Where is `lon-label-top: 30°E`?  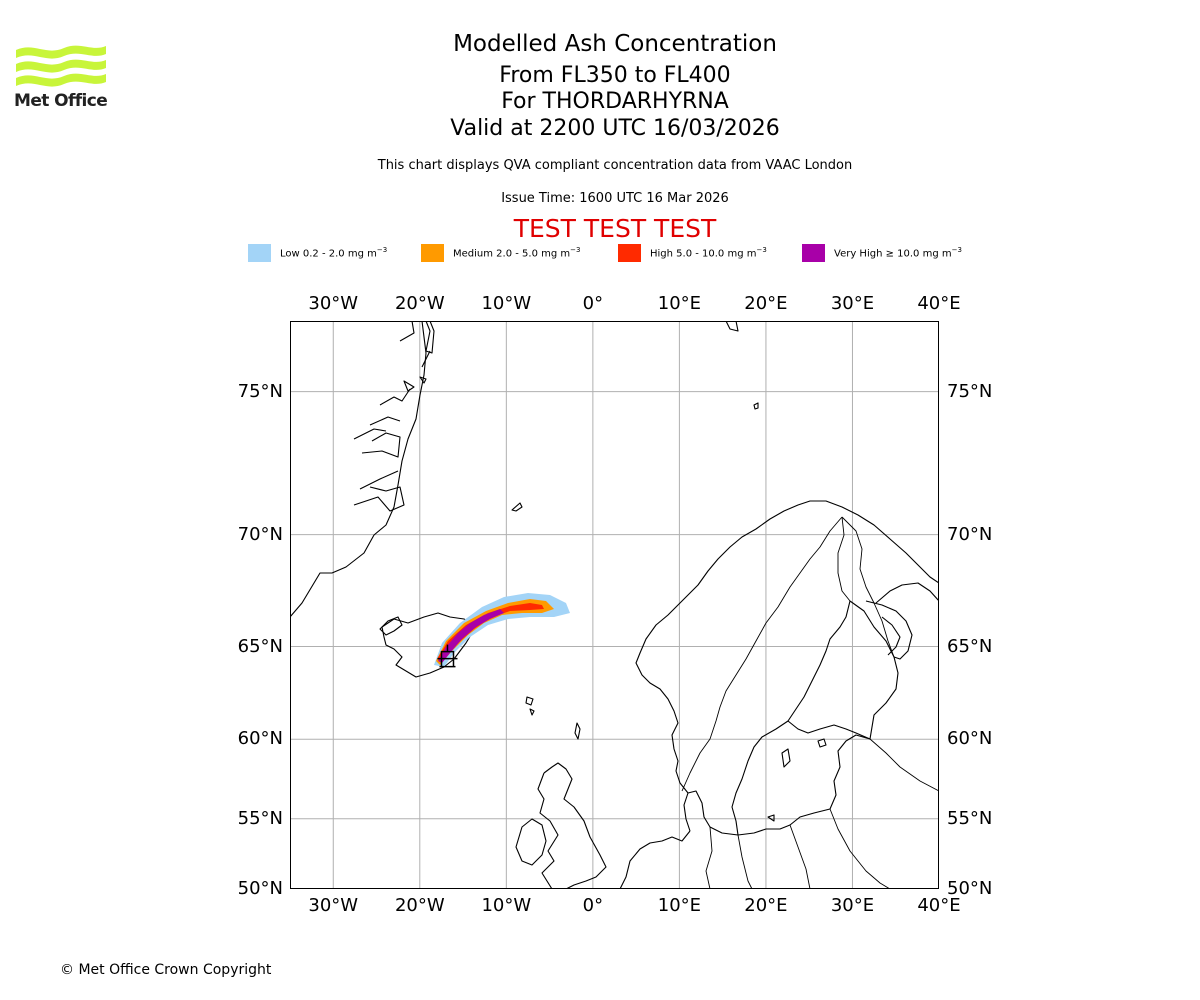
lon-label-top: 30°E is located at coordinates (852, 303).